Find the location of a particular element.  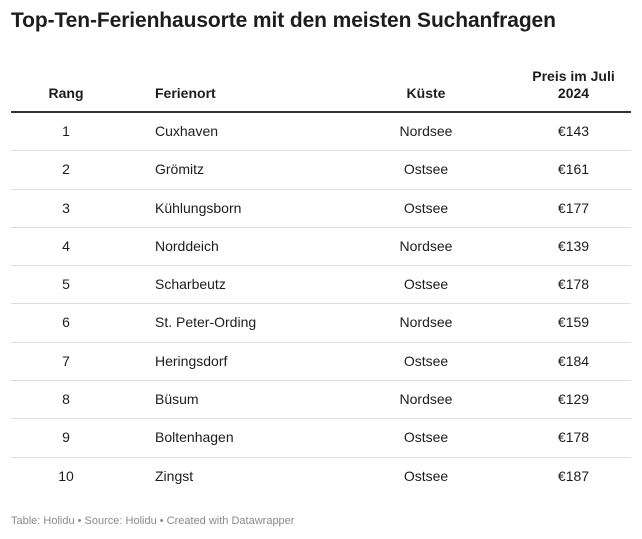

rank-cell: 2 is located at coordinates (66, 169).